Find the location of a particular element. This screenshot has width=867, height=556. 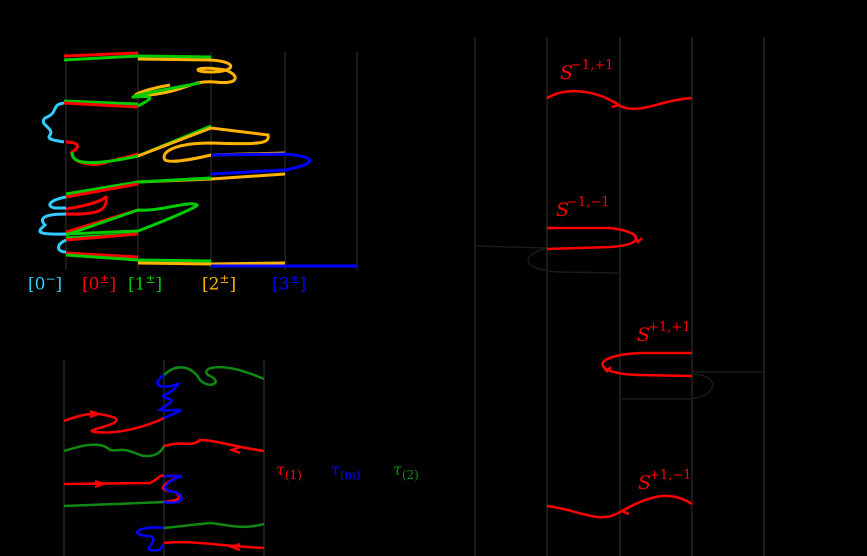

panel-b-curves is located at coordinates (164, 458).